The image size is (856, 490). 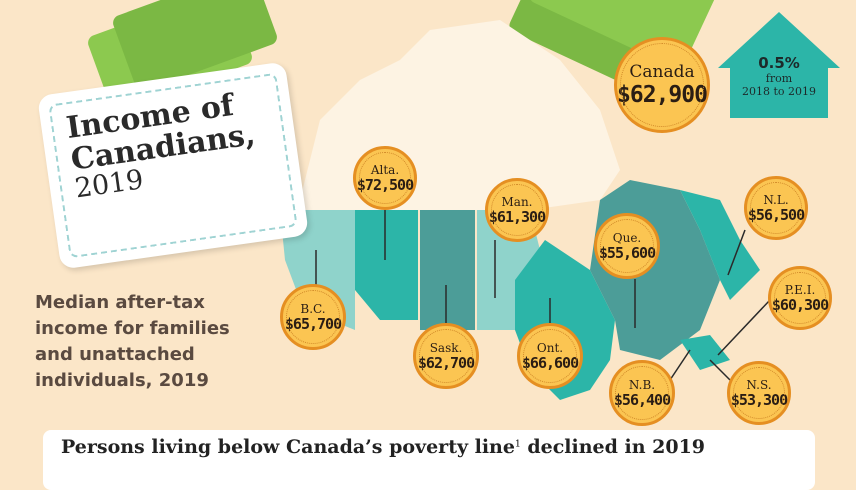 I want to click on coin-label: Canada, so click(x=662, y=72).